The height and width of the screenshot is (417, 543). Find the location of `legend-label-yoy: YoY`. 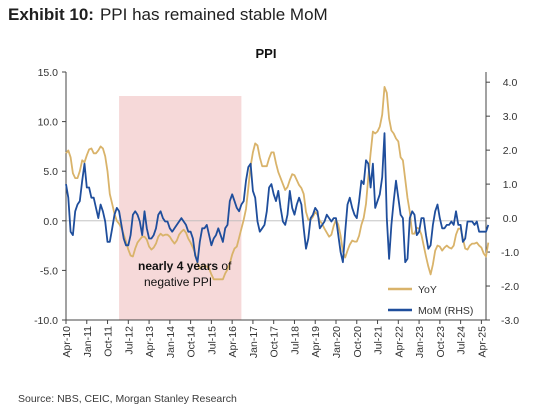

legend-label-yoy: YoY is located at coordinates (427, 290).